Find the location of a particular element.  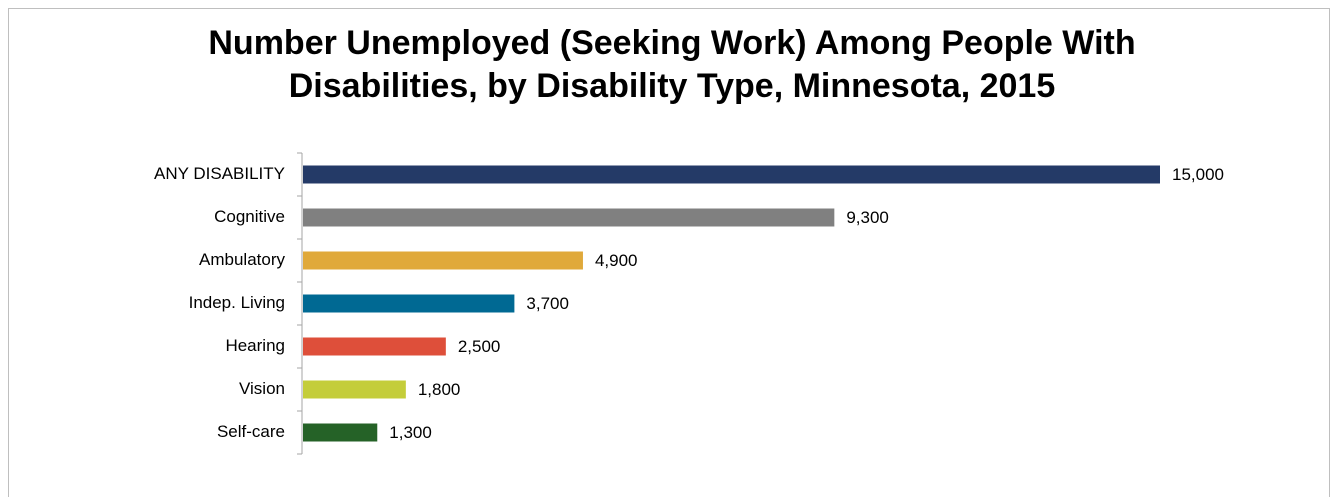

category-label: ANY DISABILITY is located at coordinates (219, 173).